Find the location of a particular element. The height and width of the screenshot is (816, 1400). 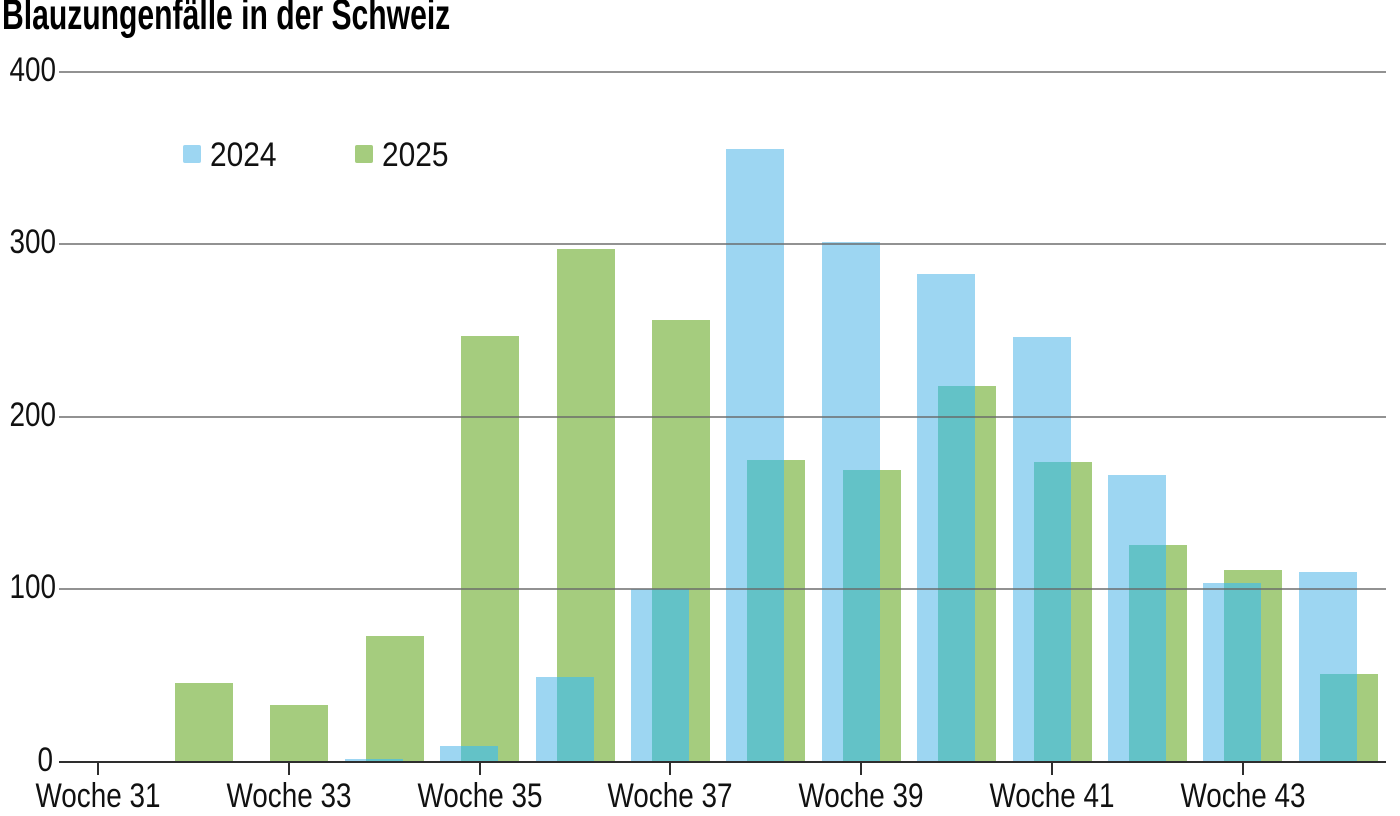

x-axis-label-woche-37: Woche 37 is located at coordinates (670, 796).